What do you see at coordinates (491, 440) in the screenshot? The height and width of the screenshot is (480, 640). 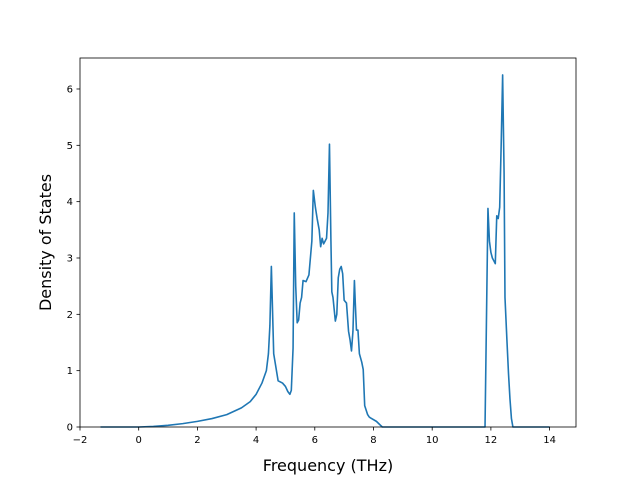 I see `x-tick-label: 12` at bounding box center [491, 440].